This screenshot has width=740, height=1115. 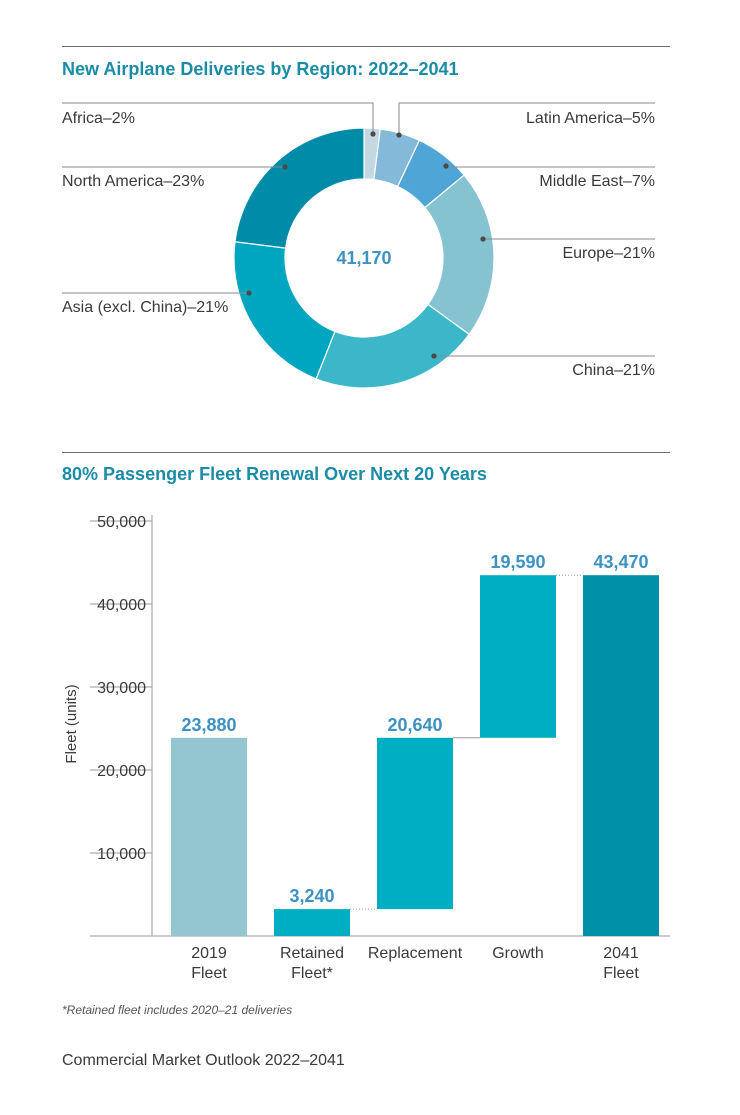 What do you see at coordinates (121, 688) in the screenshot?
I see `y-tick-label: 30,000` at bounding box center [121, 688].